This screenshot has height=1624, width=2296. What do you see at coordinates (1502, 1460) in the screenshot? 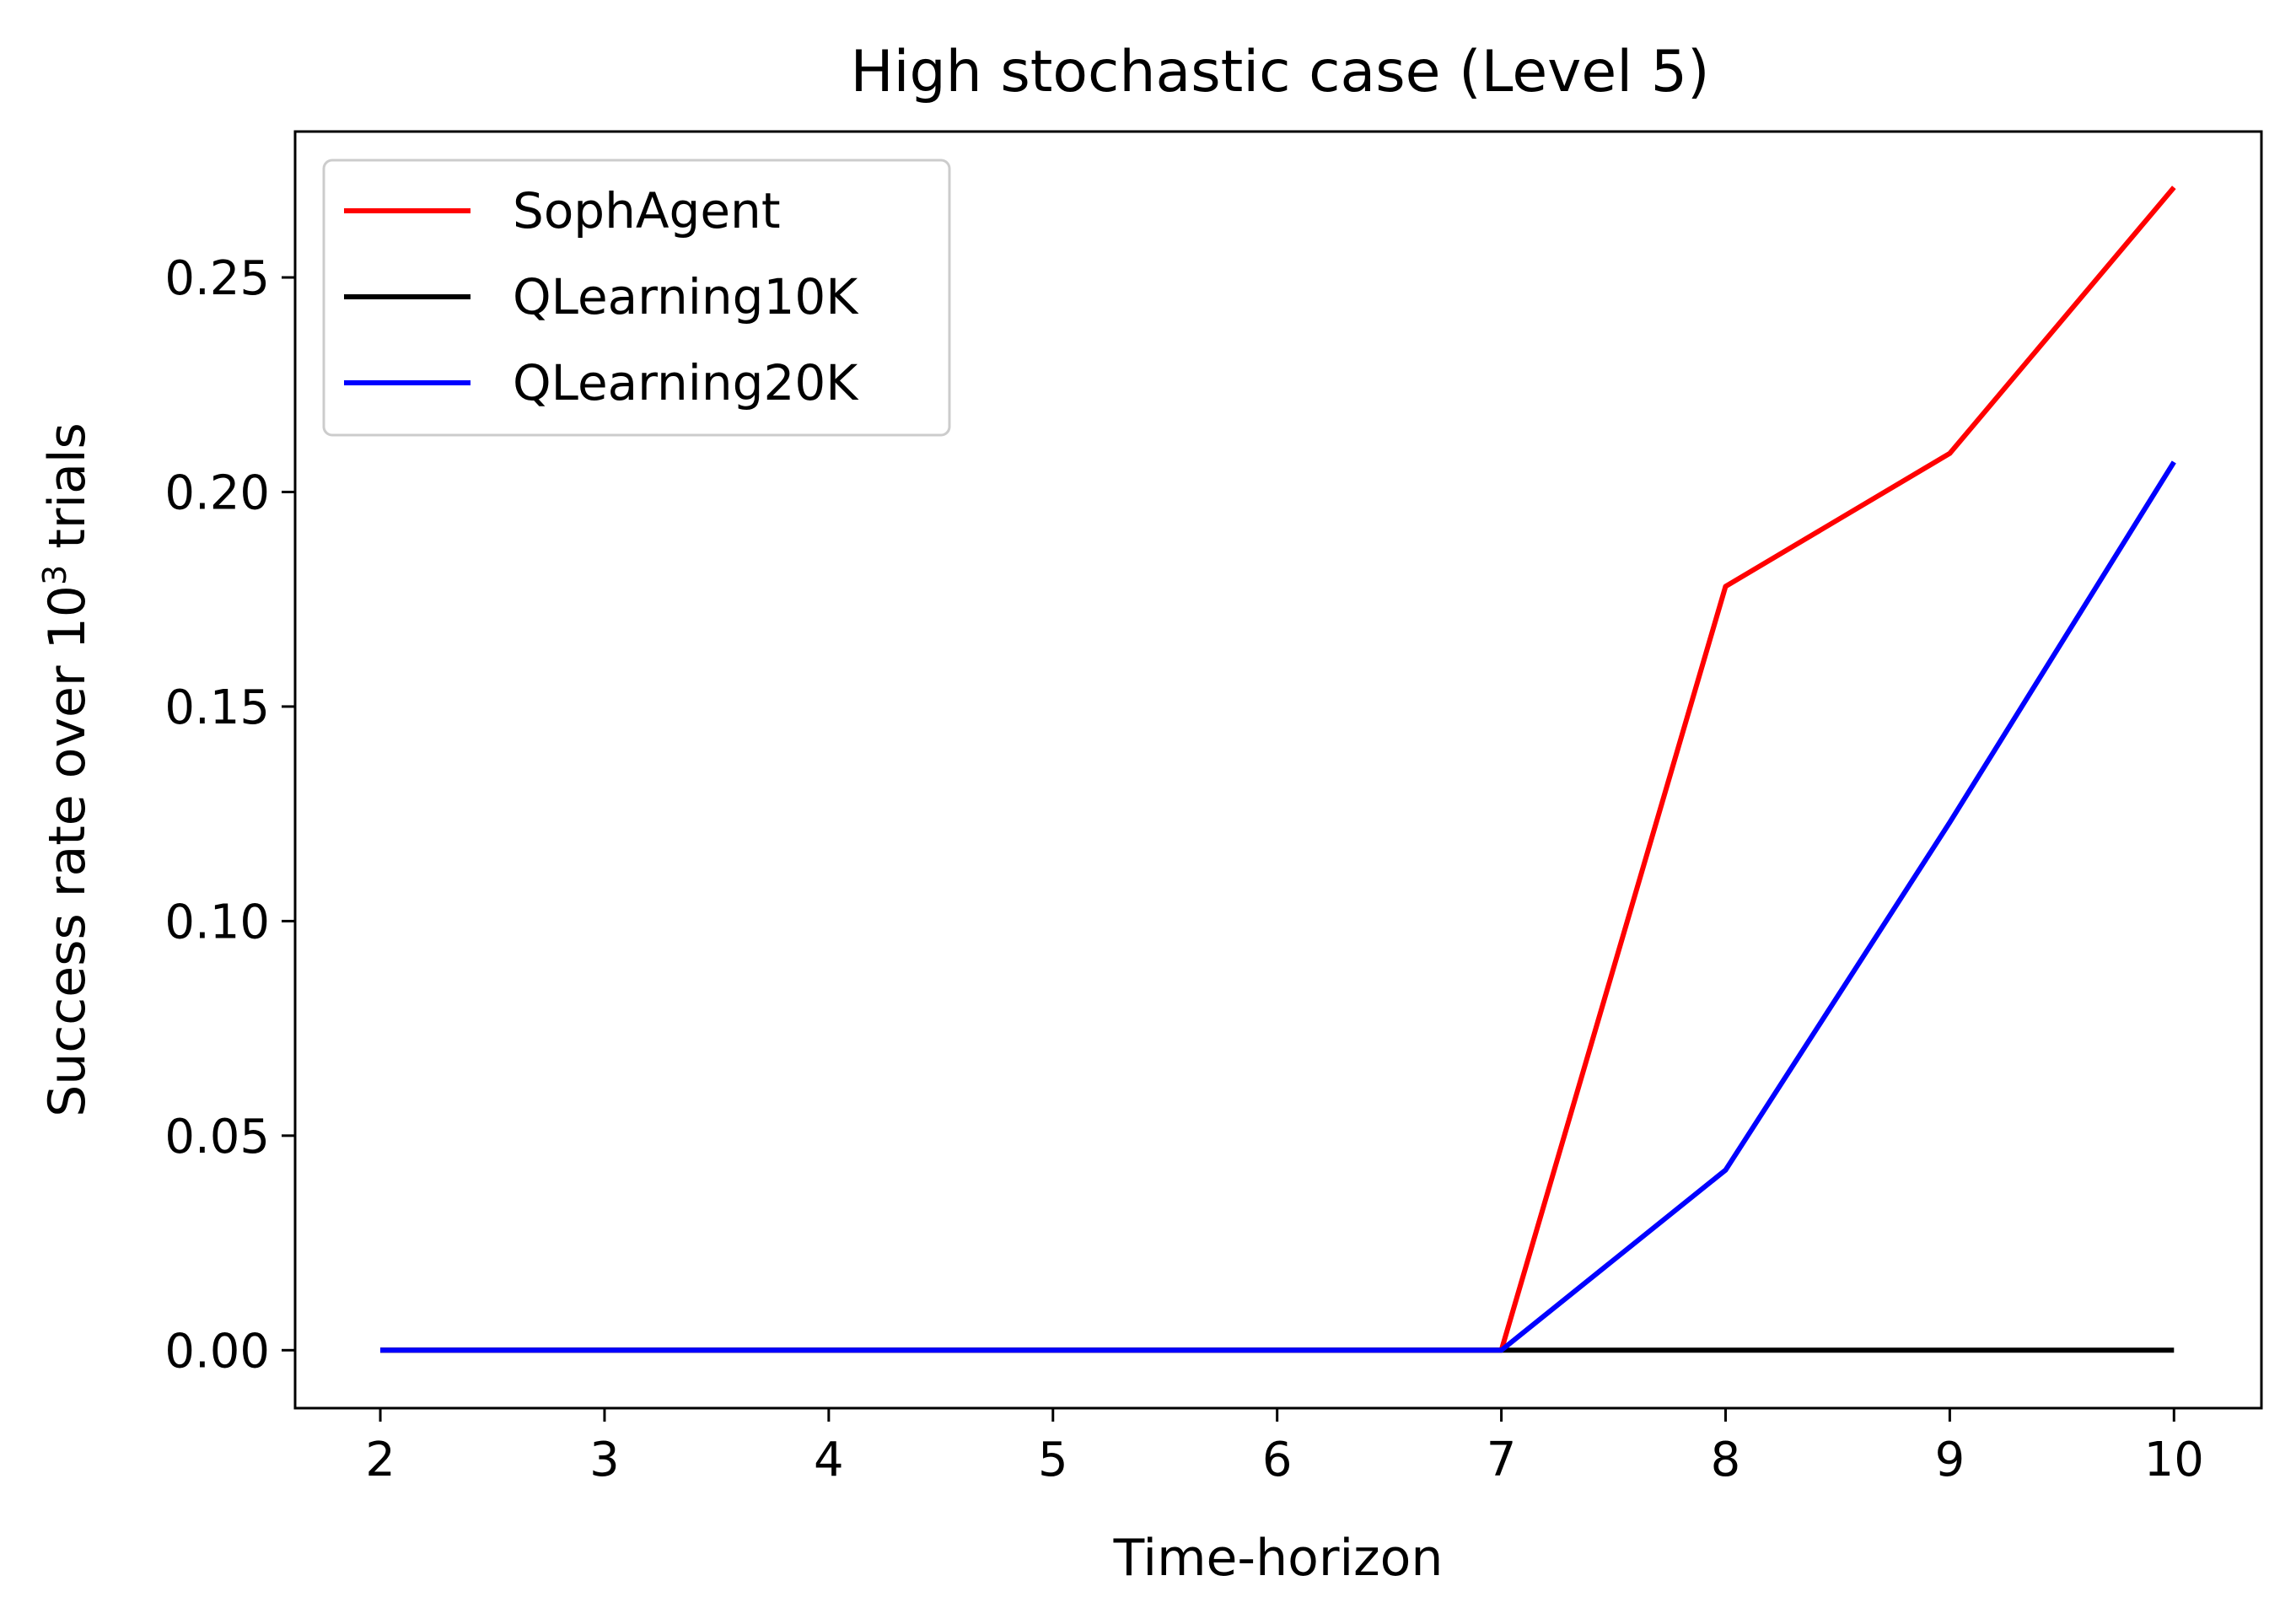
I see `x-tick-label: 7` at bounding box center [1502, 1460].